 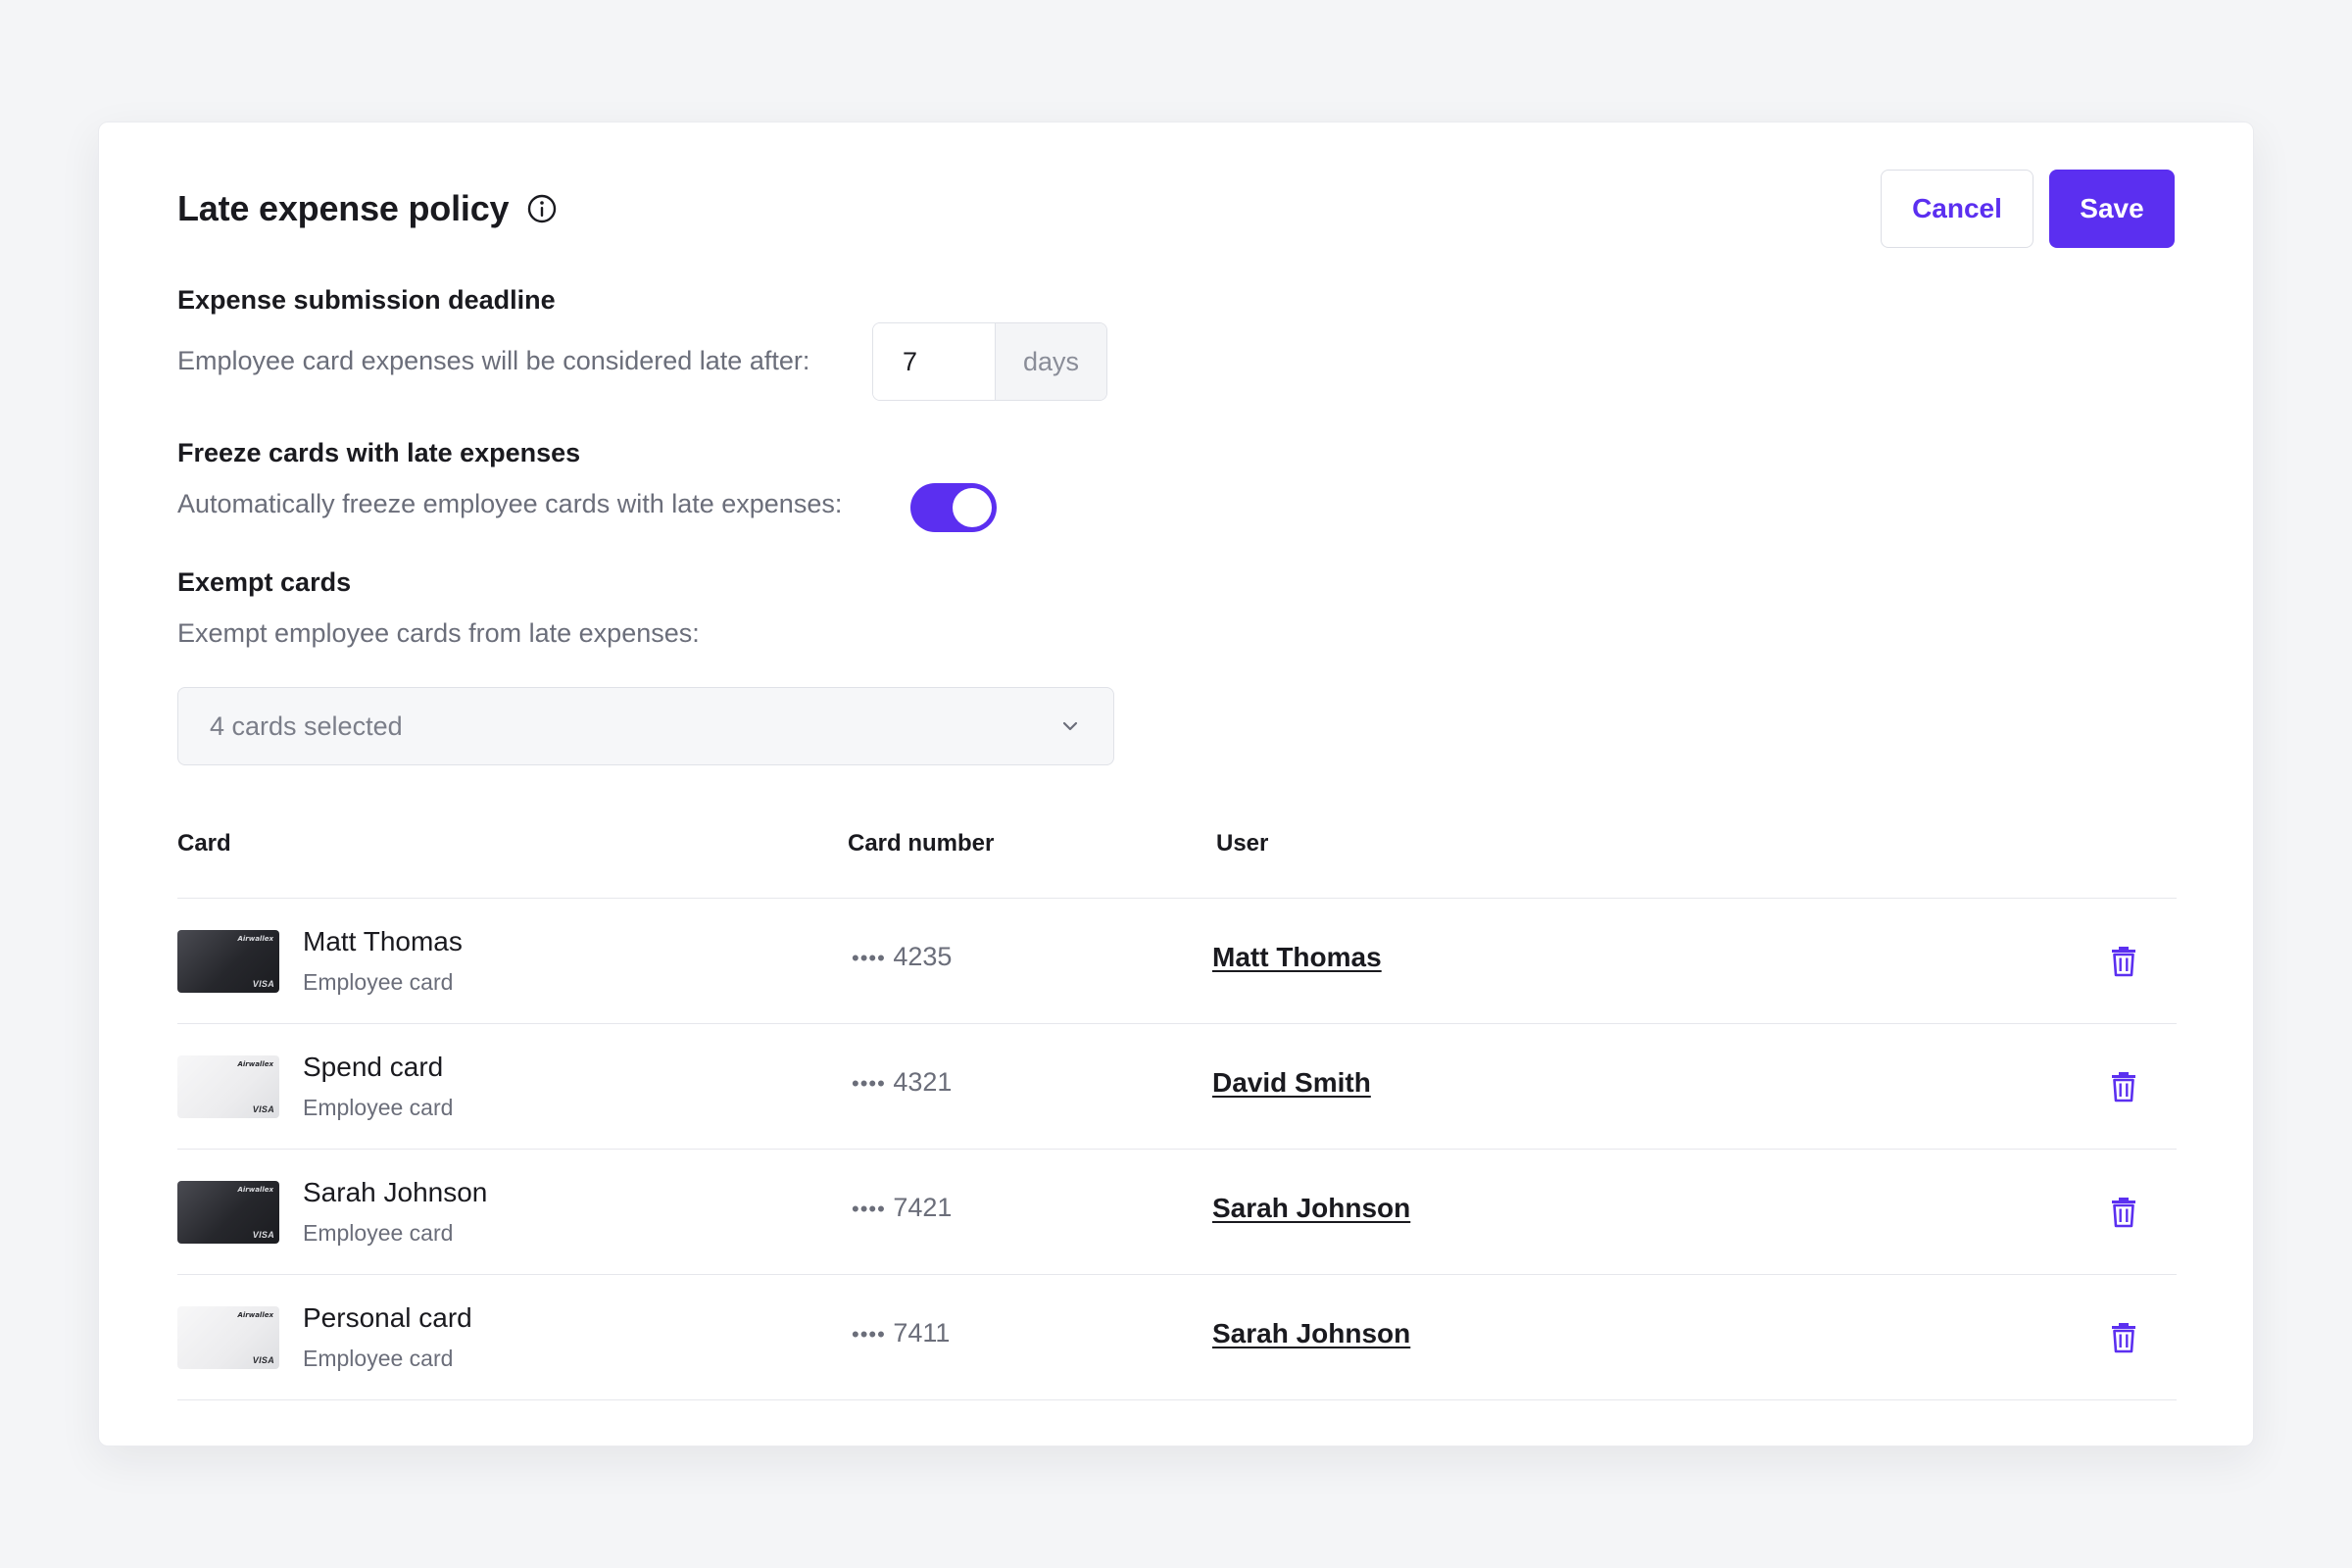 What do you see at coordinates (1957, 209) in the screenshot?
I see `cancel-button: Cancel` at bounding box center [1957, 209].